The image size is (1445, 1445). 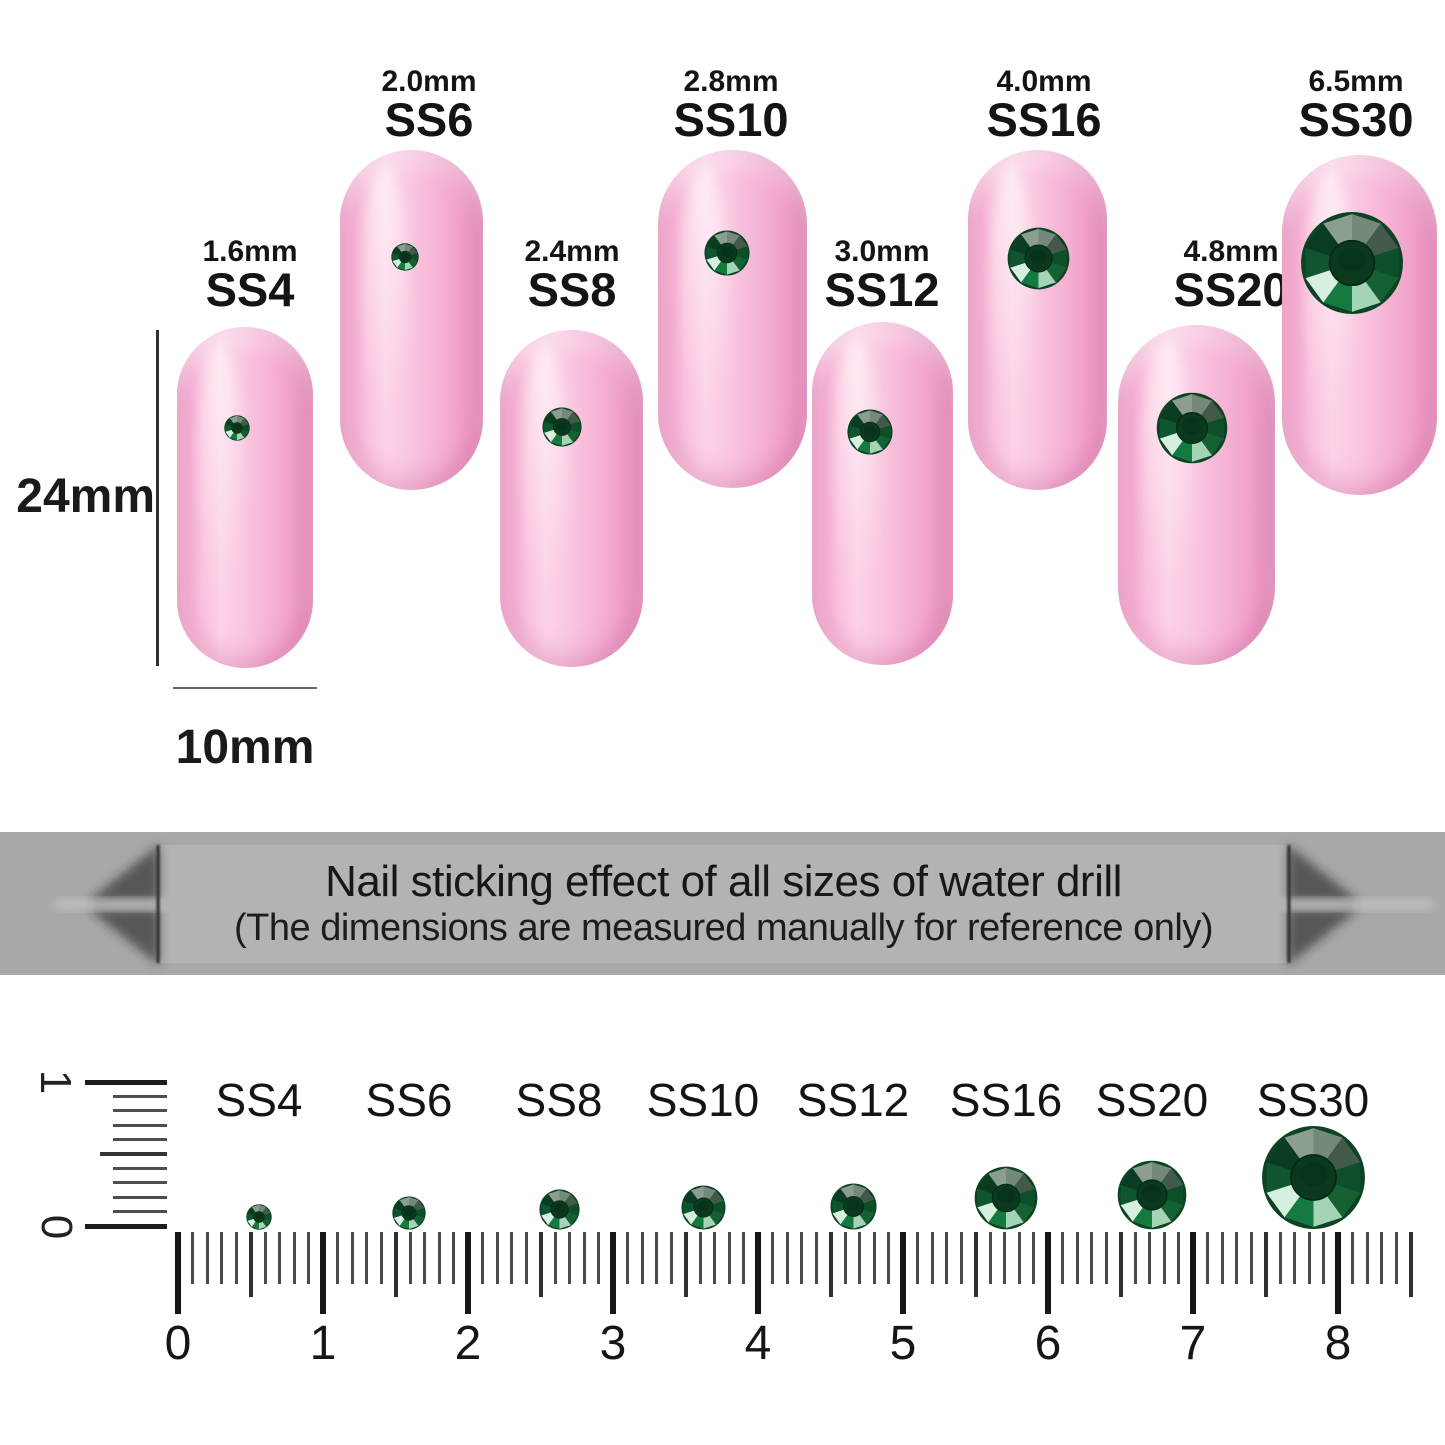 I want to click on rhinestone-on-nail-ss10, so click(x=727, y=253).